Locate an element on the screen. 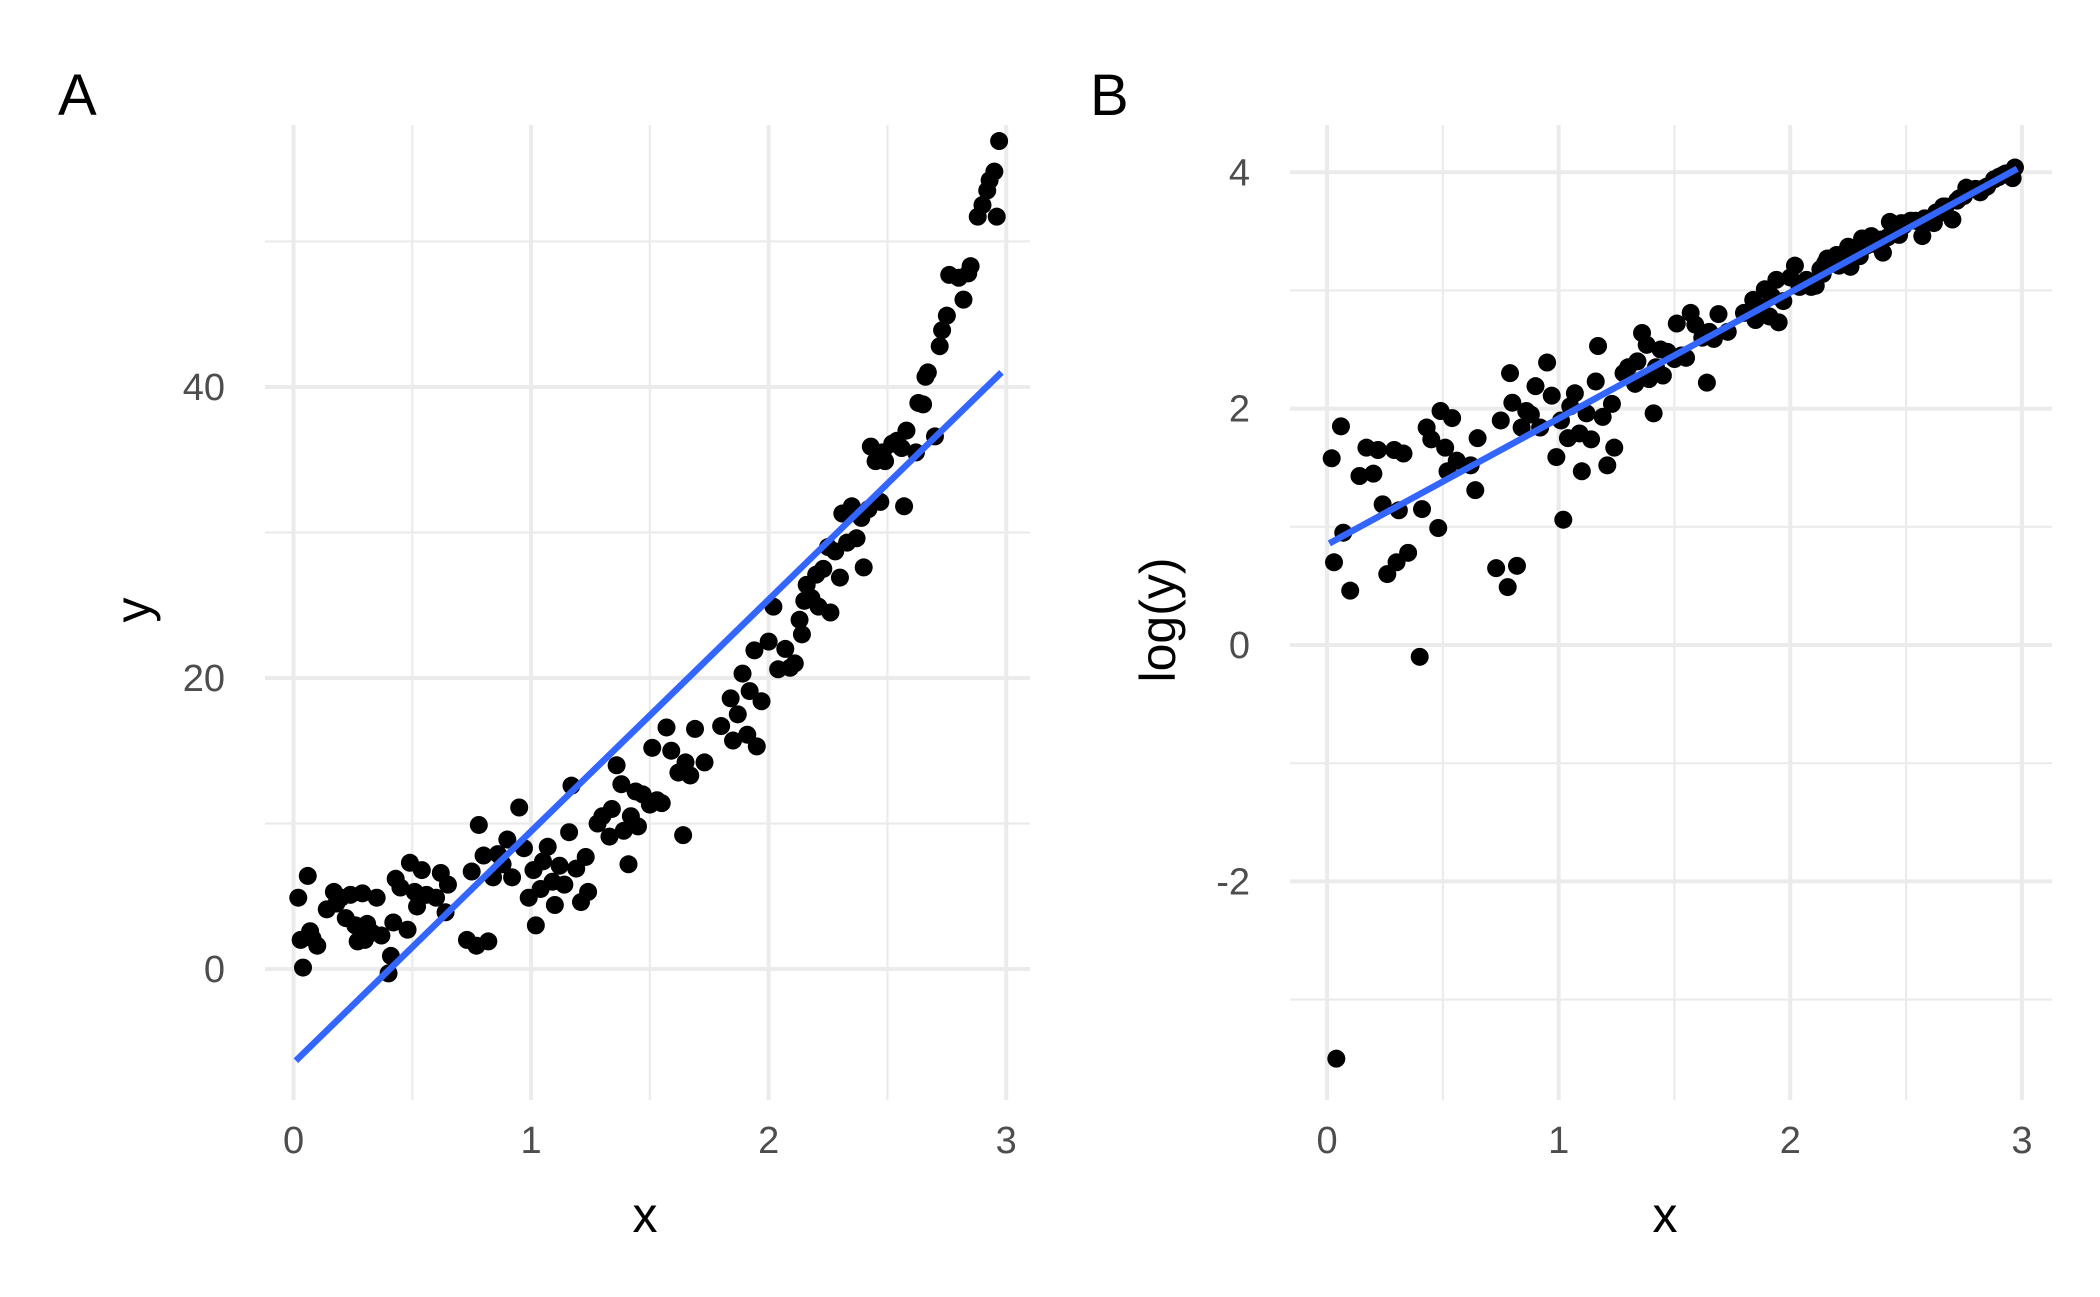 The width and height of the screenshot is (2100, 1297). panel-b-y-tick-label: 4 is located at coordinates (1239, 173).